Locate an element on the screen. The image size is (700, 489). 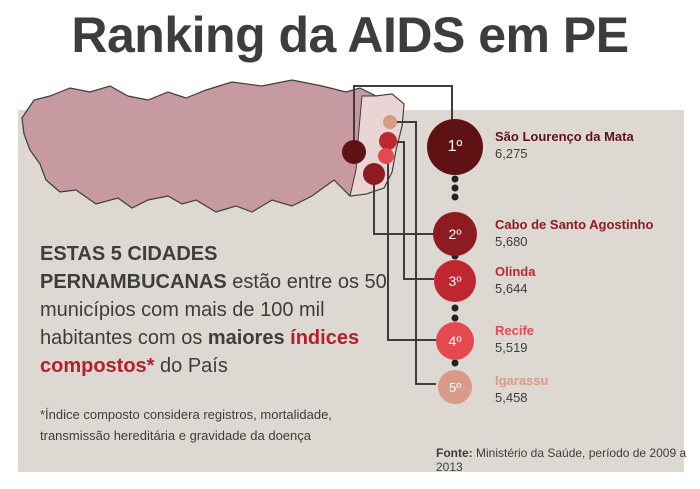
city-value-3: 5,644 is located at coordinates (511, 288).